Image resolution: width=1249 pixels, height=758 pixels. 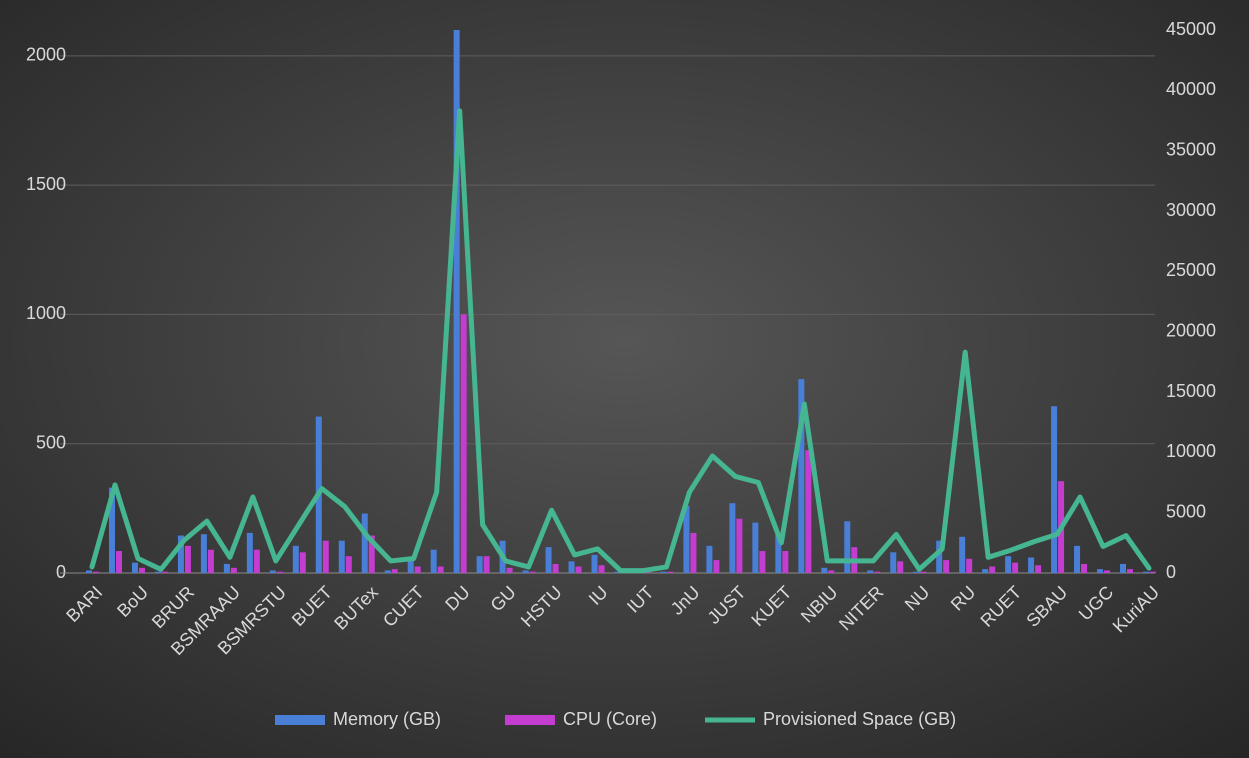 I want to click on y-tick-label: 2000, so click(x=46, y=55).